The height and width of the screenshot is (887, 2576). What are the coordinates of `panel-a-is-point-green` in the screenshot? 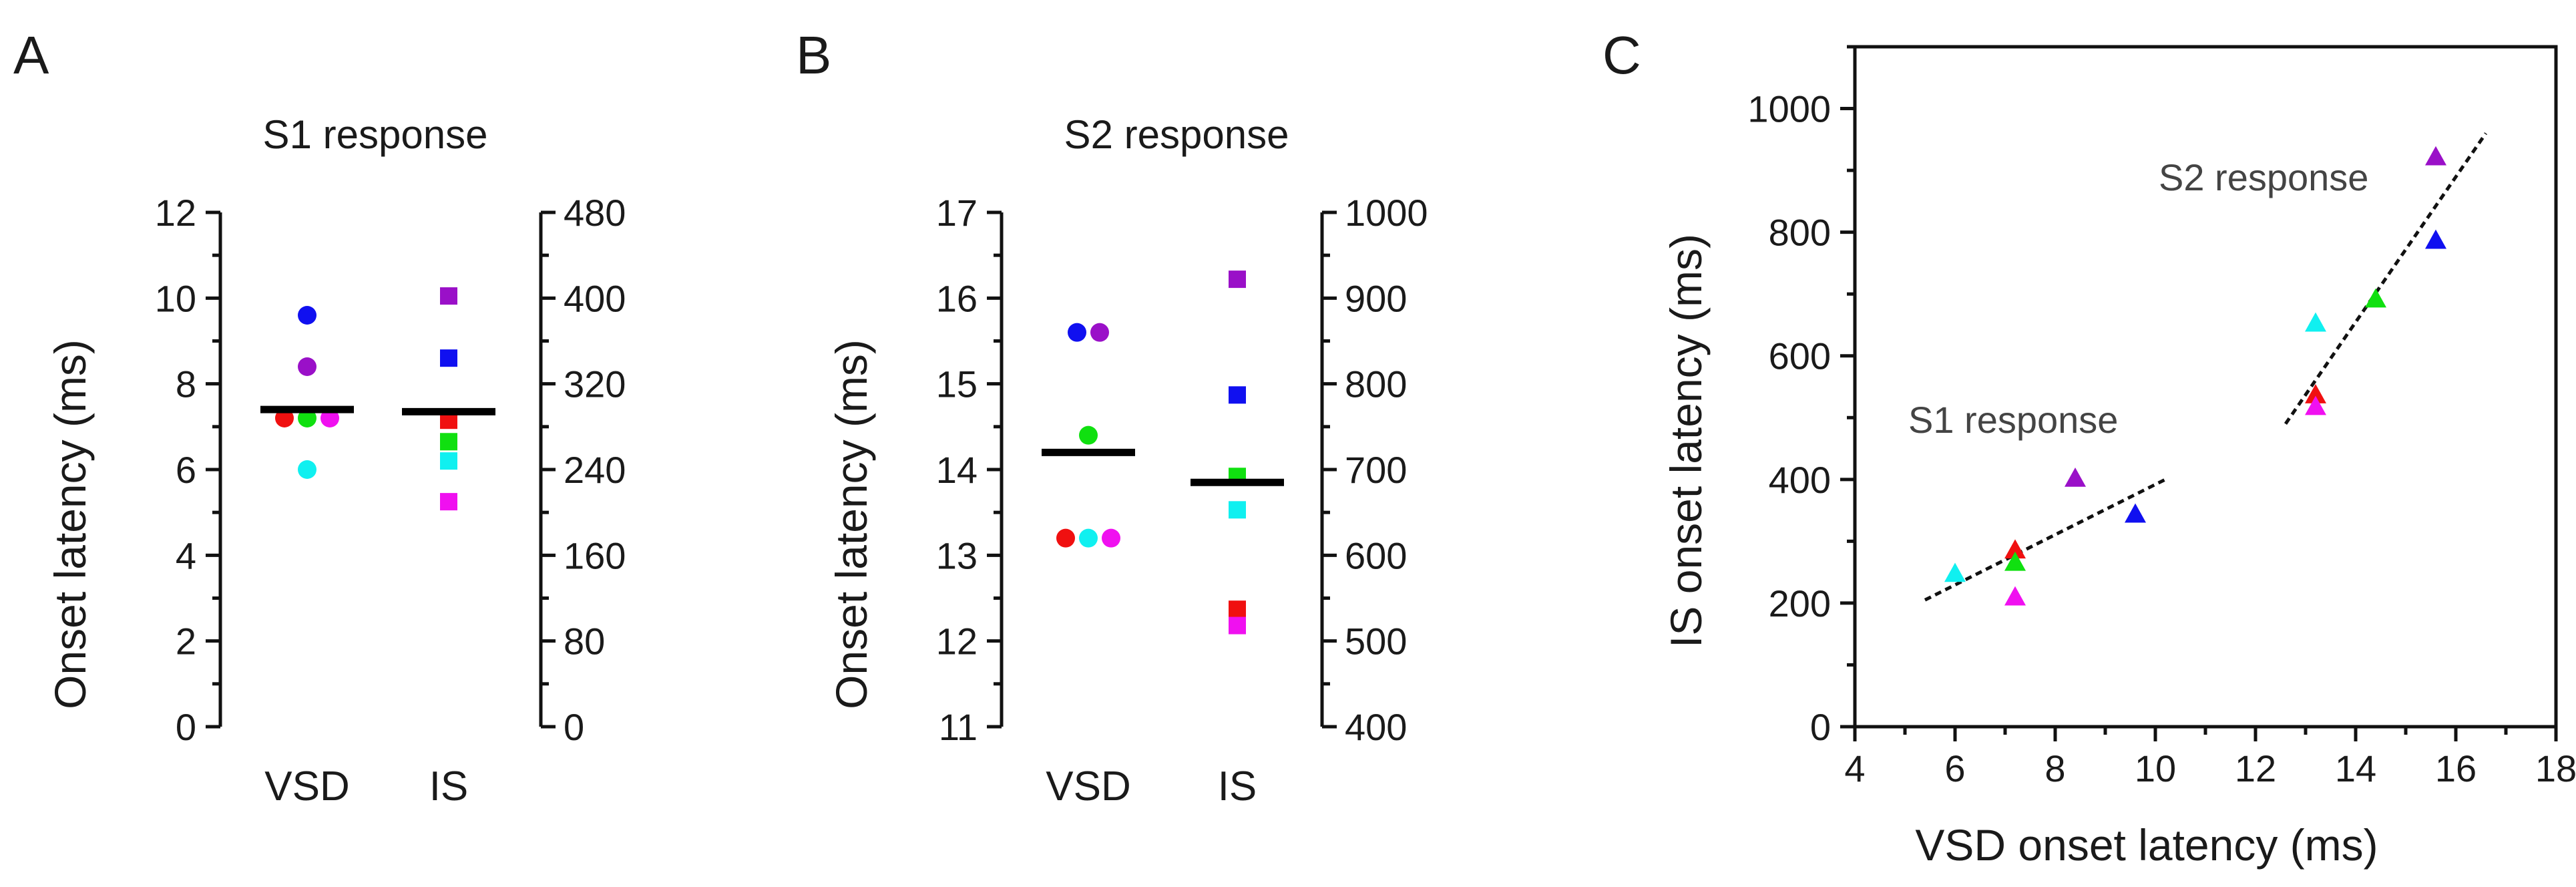 It's located at (448, 442).